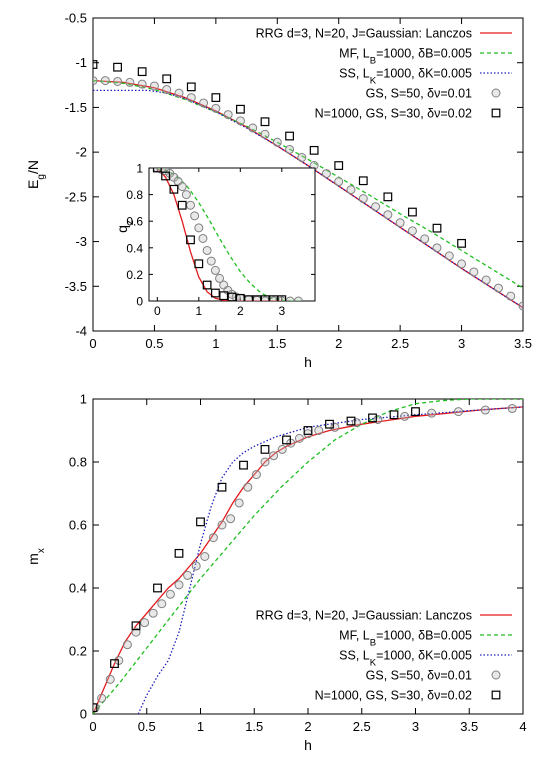  What do you see at coordinates (81, 331) in the screenshot?
I see `energy-ytick-label: -4` at bounding box center [81, 331].